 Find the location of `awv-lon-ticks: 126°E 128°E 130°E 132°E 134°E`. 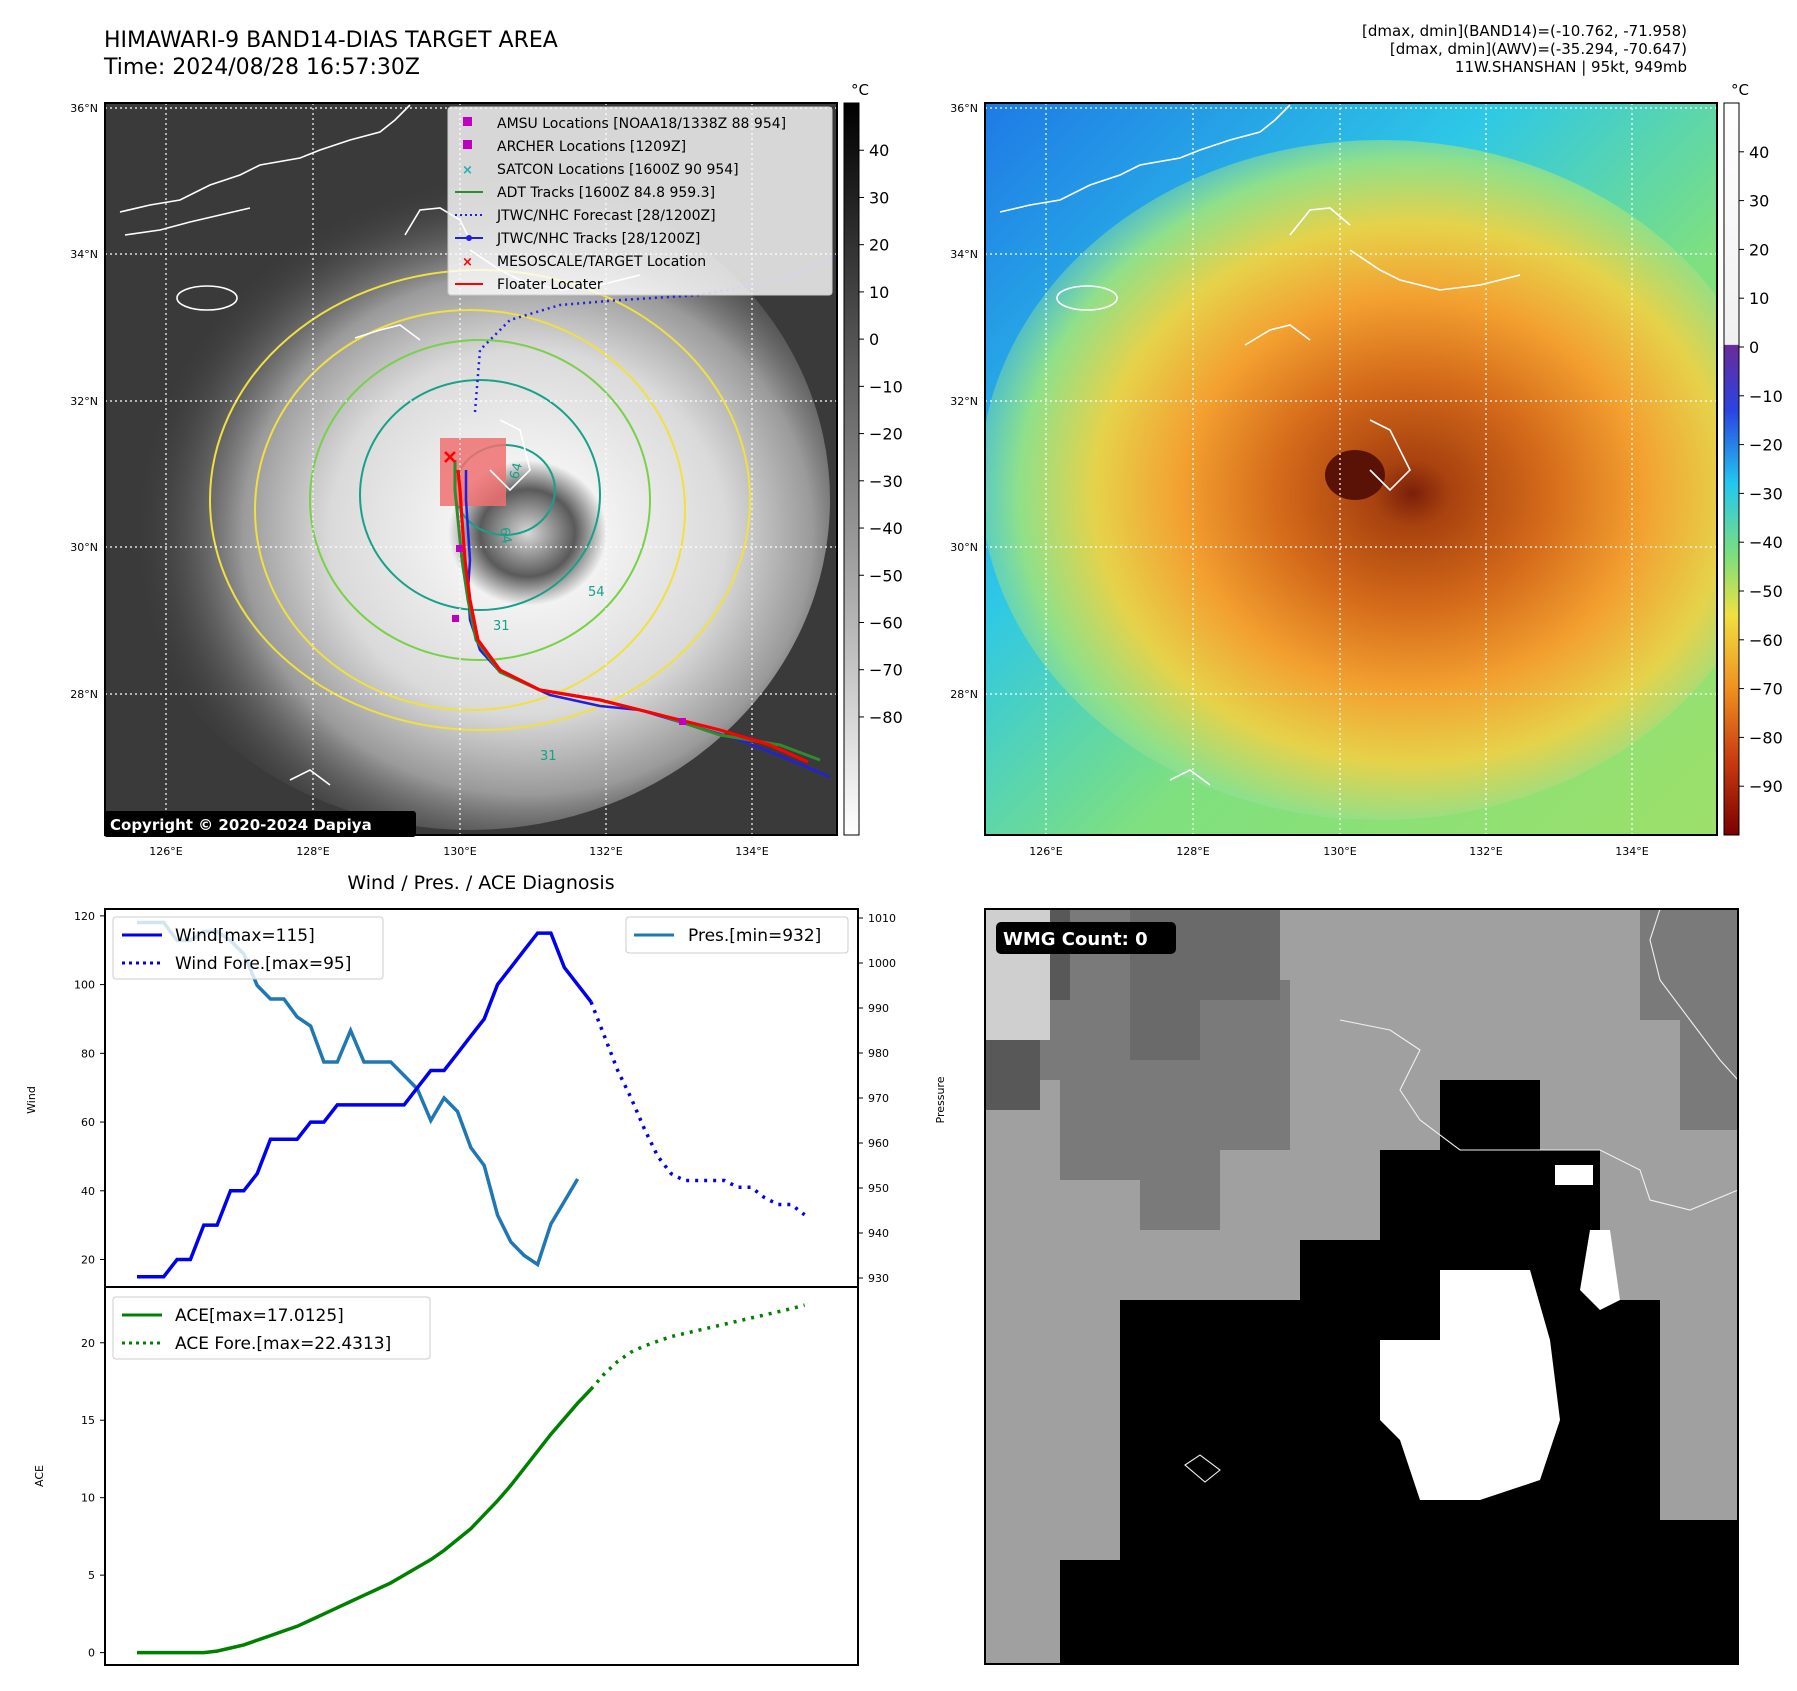

awv-lon-ticks: 126°E 128°E 130°E 132°E 134°E is located at coordinates (1338, 851).